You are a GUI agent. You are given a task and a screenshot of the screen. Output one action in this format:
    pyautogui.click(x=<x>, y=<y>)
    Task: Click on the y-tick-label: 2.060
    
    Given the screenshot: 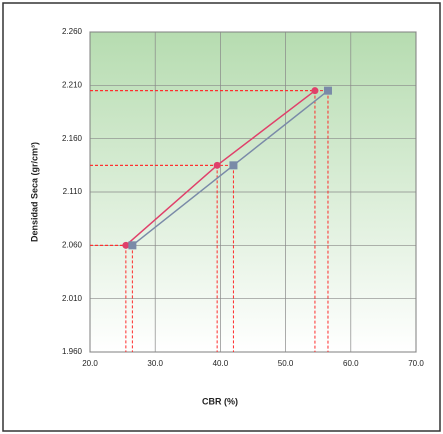 What is the action you would take?
    pyautogui.click(x=72, y=244)
    